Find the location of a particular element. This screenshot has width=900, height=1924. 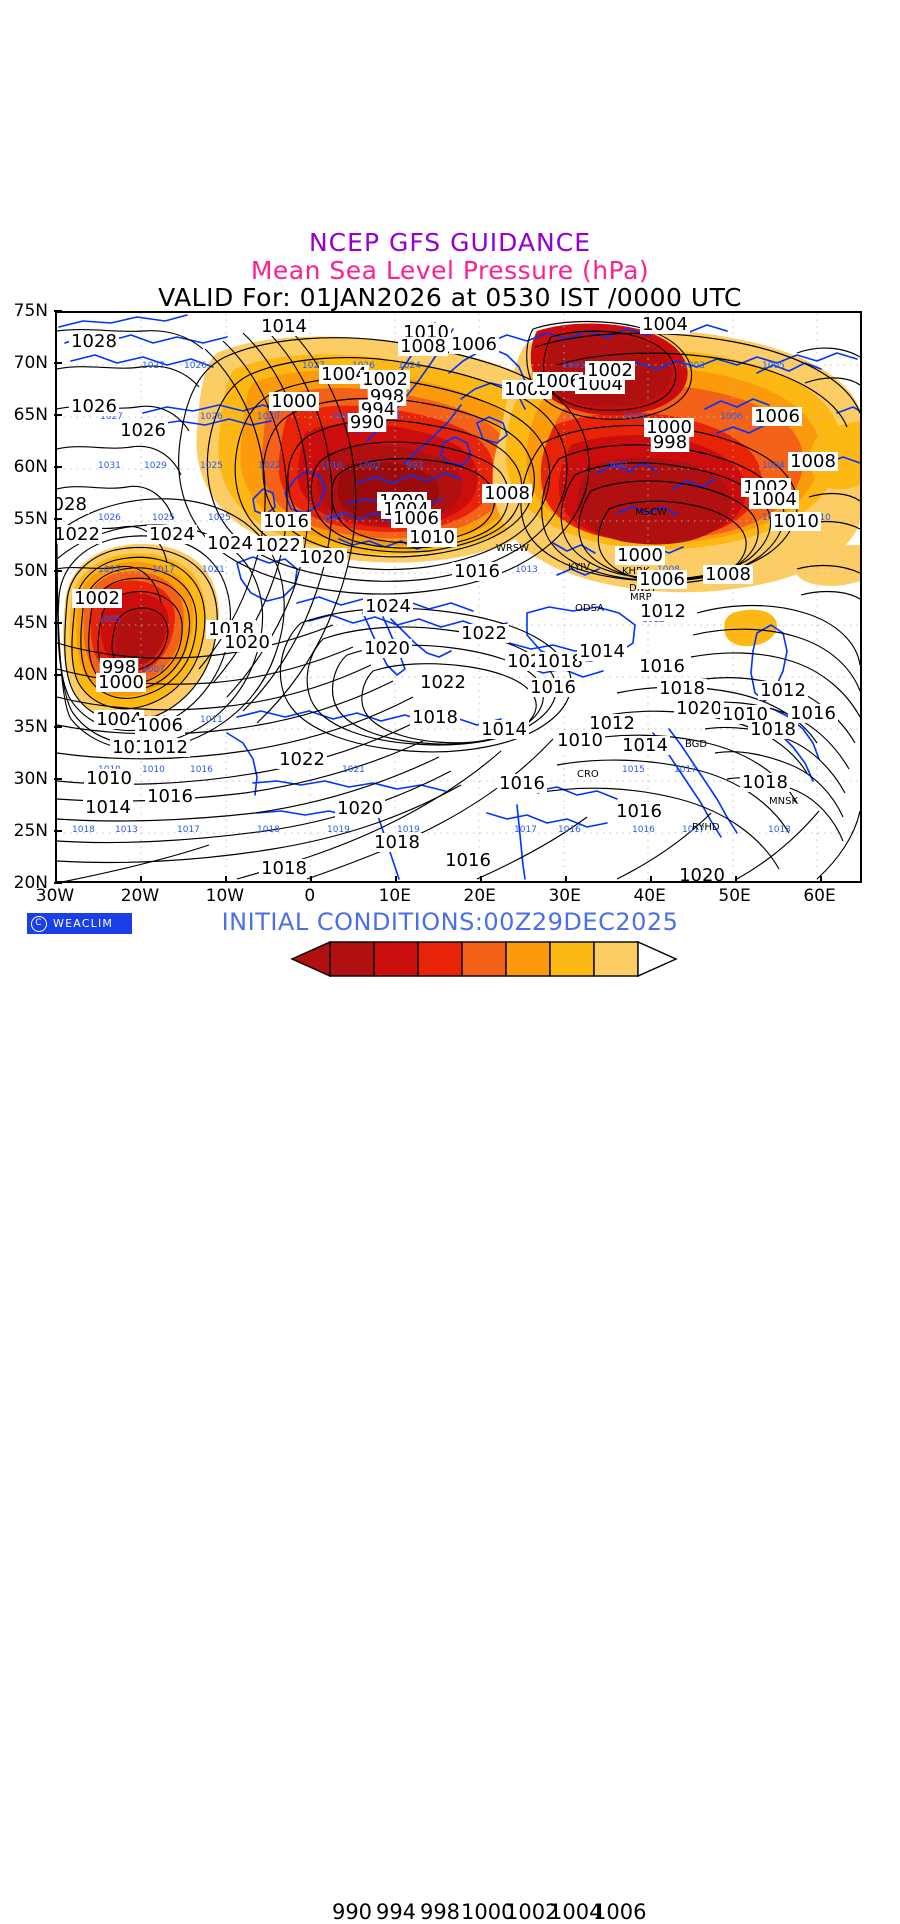

contour-label: 1016 is located at coordinates (662, 666).